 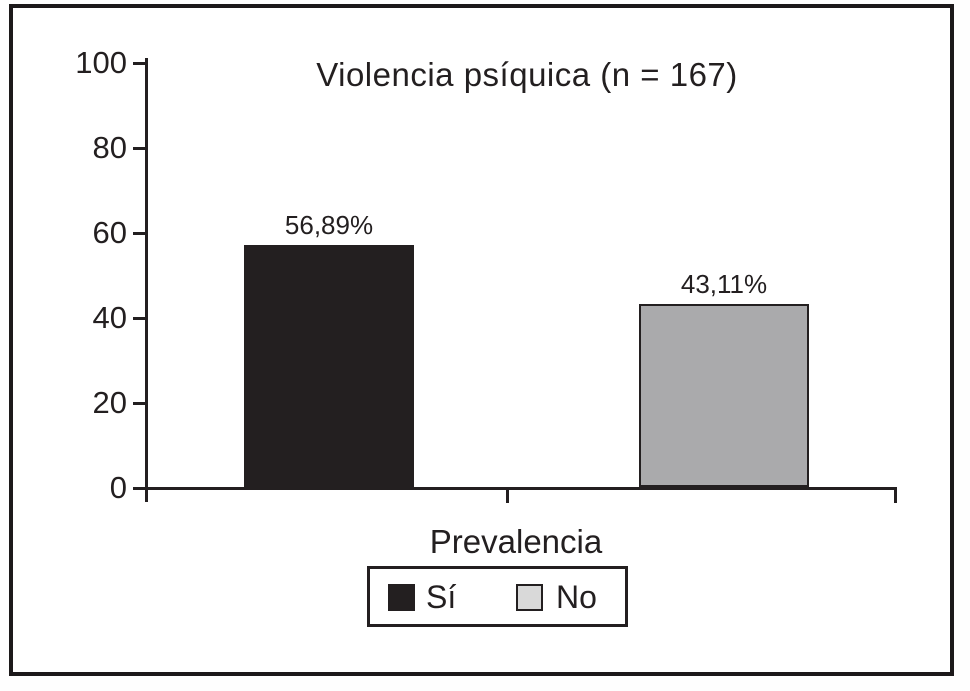 What do you see at coordinates (724, 395) in the screenshot?
I see `bar-no` at bounding box center [724, 395].